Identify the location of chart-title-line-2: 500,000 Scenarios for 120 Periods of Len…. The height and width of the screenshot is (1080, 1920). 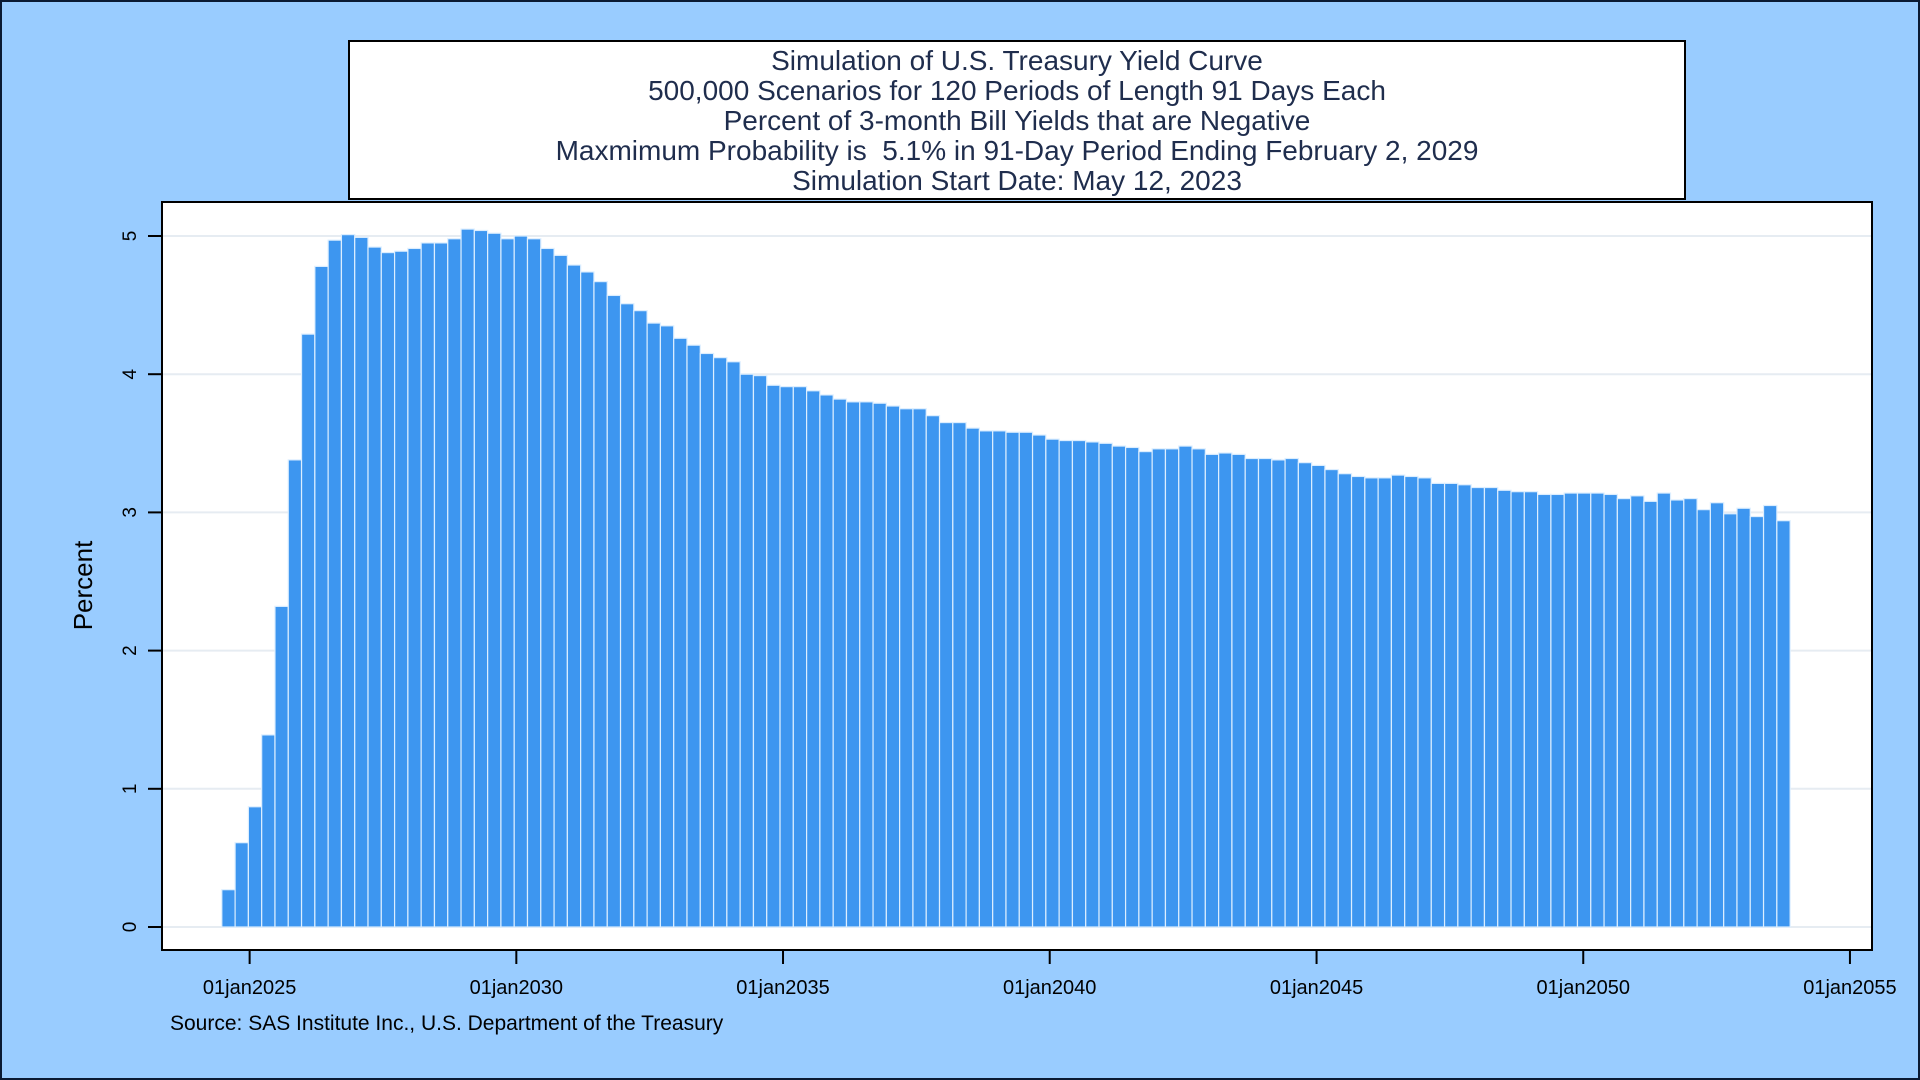
(1017, 90).